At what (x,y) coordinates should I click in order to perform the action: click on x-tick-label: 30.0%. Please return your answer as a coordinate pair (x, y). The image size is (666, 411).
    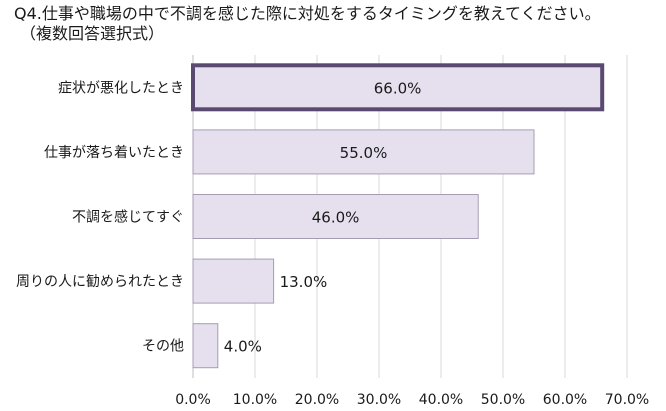
    Looking at the image, I should click on (379, 400).